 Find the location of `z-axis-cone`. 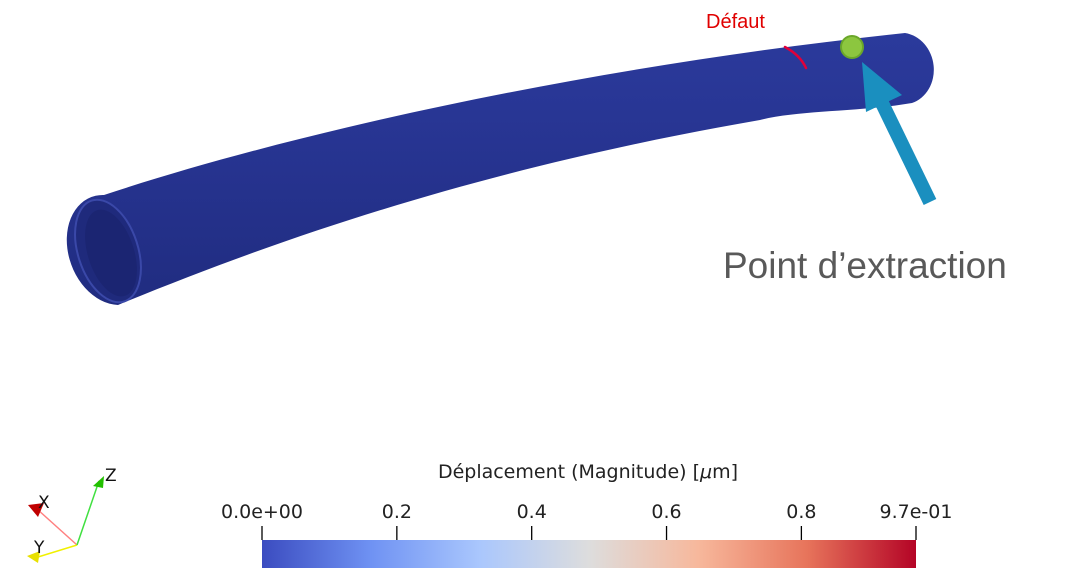

z-axis-cone is located at coordinates (98, 482).